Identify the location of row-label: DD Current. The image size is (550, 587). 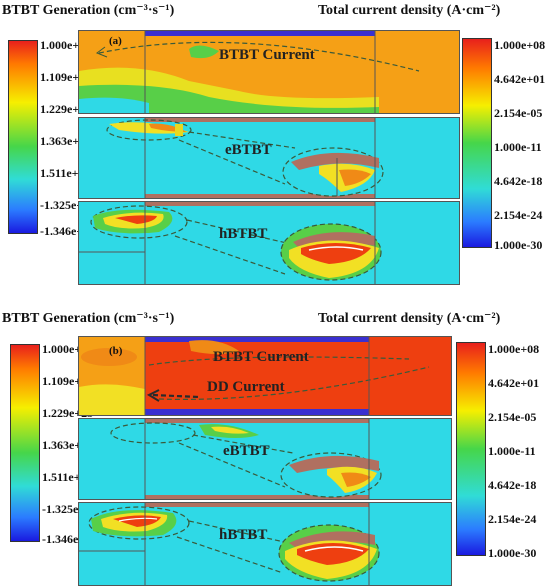
(246, 387).